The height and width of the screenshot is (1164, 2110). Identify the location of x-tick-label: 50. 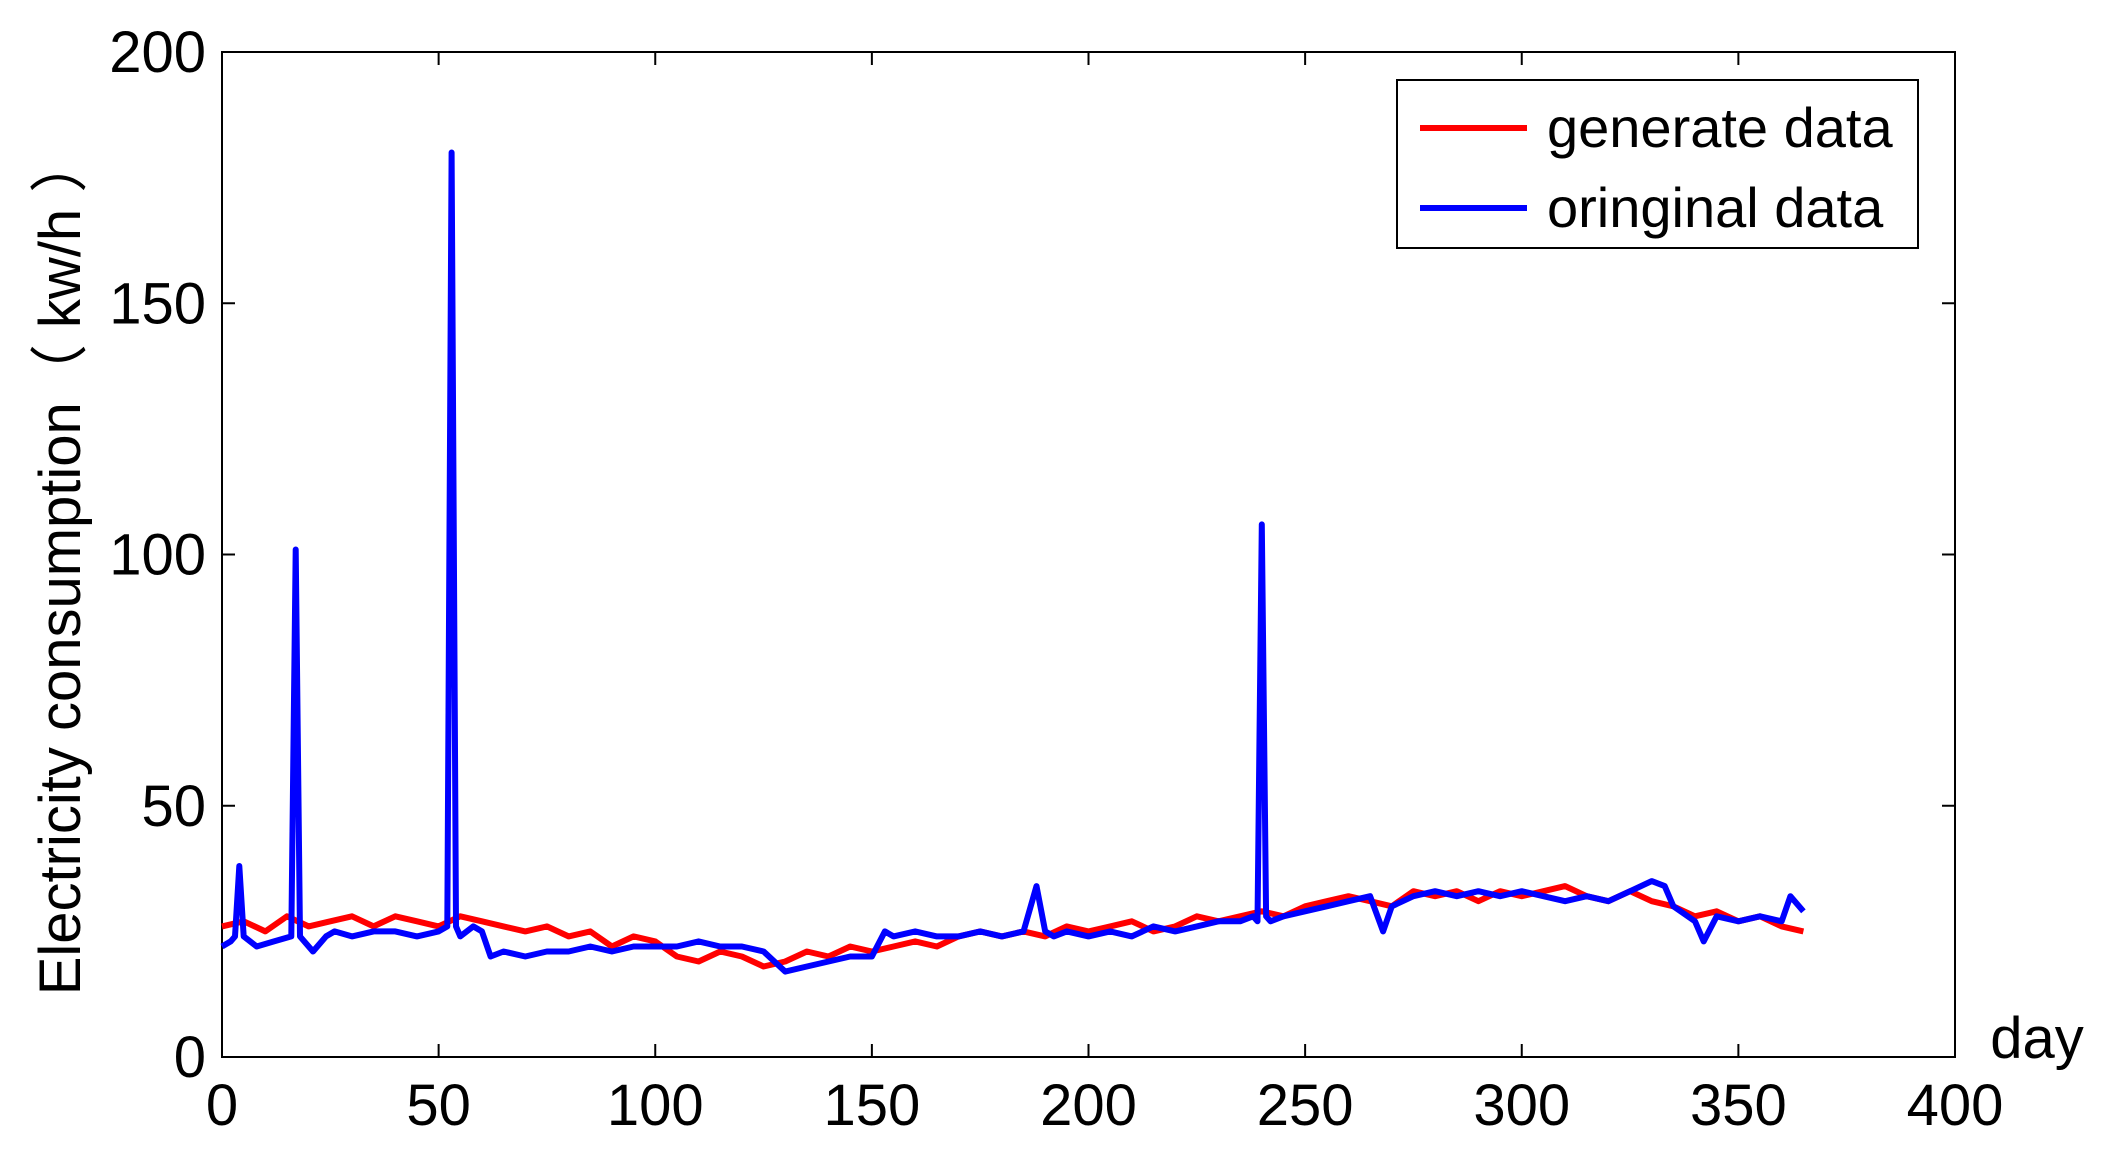
(438, 1105).